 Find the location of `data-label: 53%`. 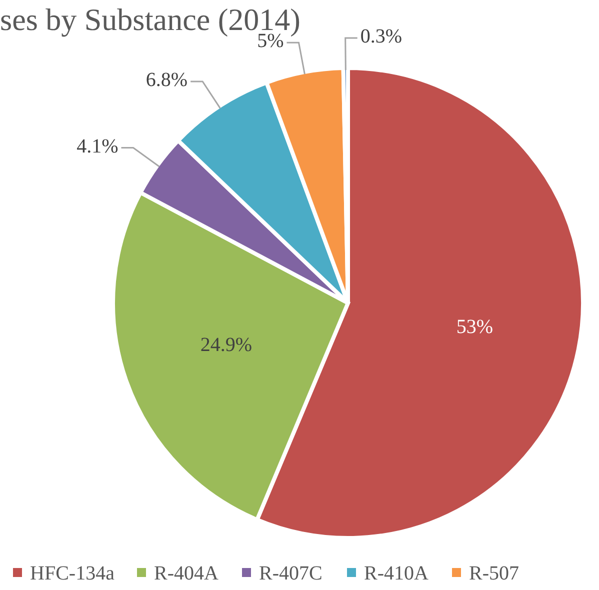

data-label: 53% is located at coordinates (475, 327).